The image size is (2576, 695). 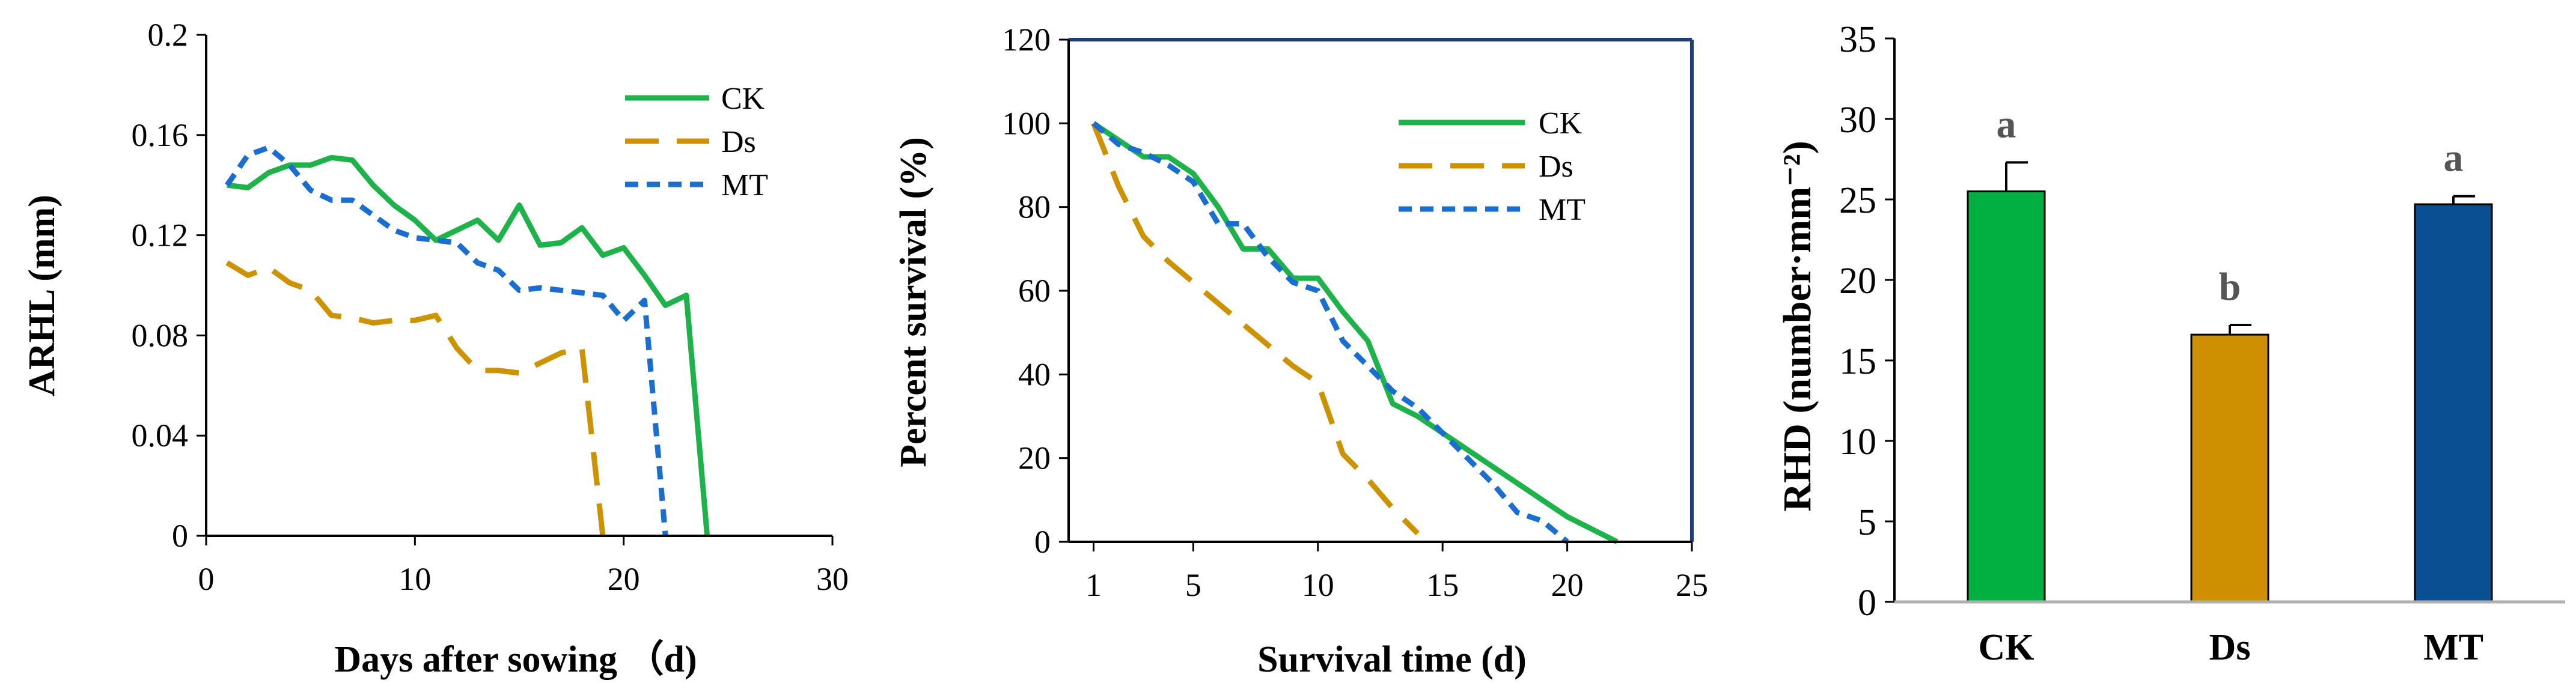 I want to click on survival-y-tick-label: 80, so click(x=1034, y=207).